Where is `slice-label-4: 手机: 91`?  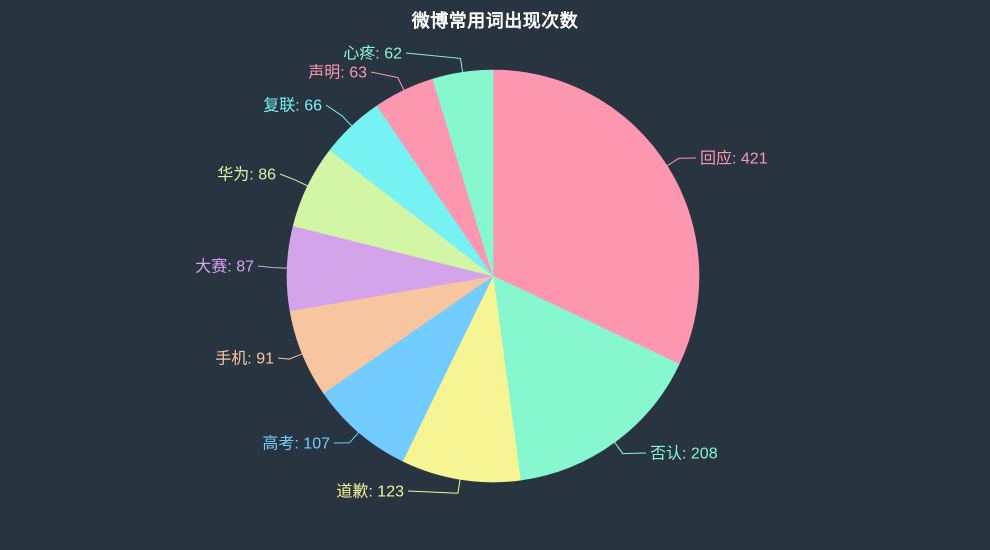
slice-label-4: 手机: 91 is located at coordinates (244, 359).